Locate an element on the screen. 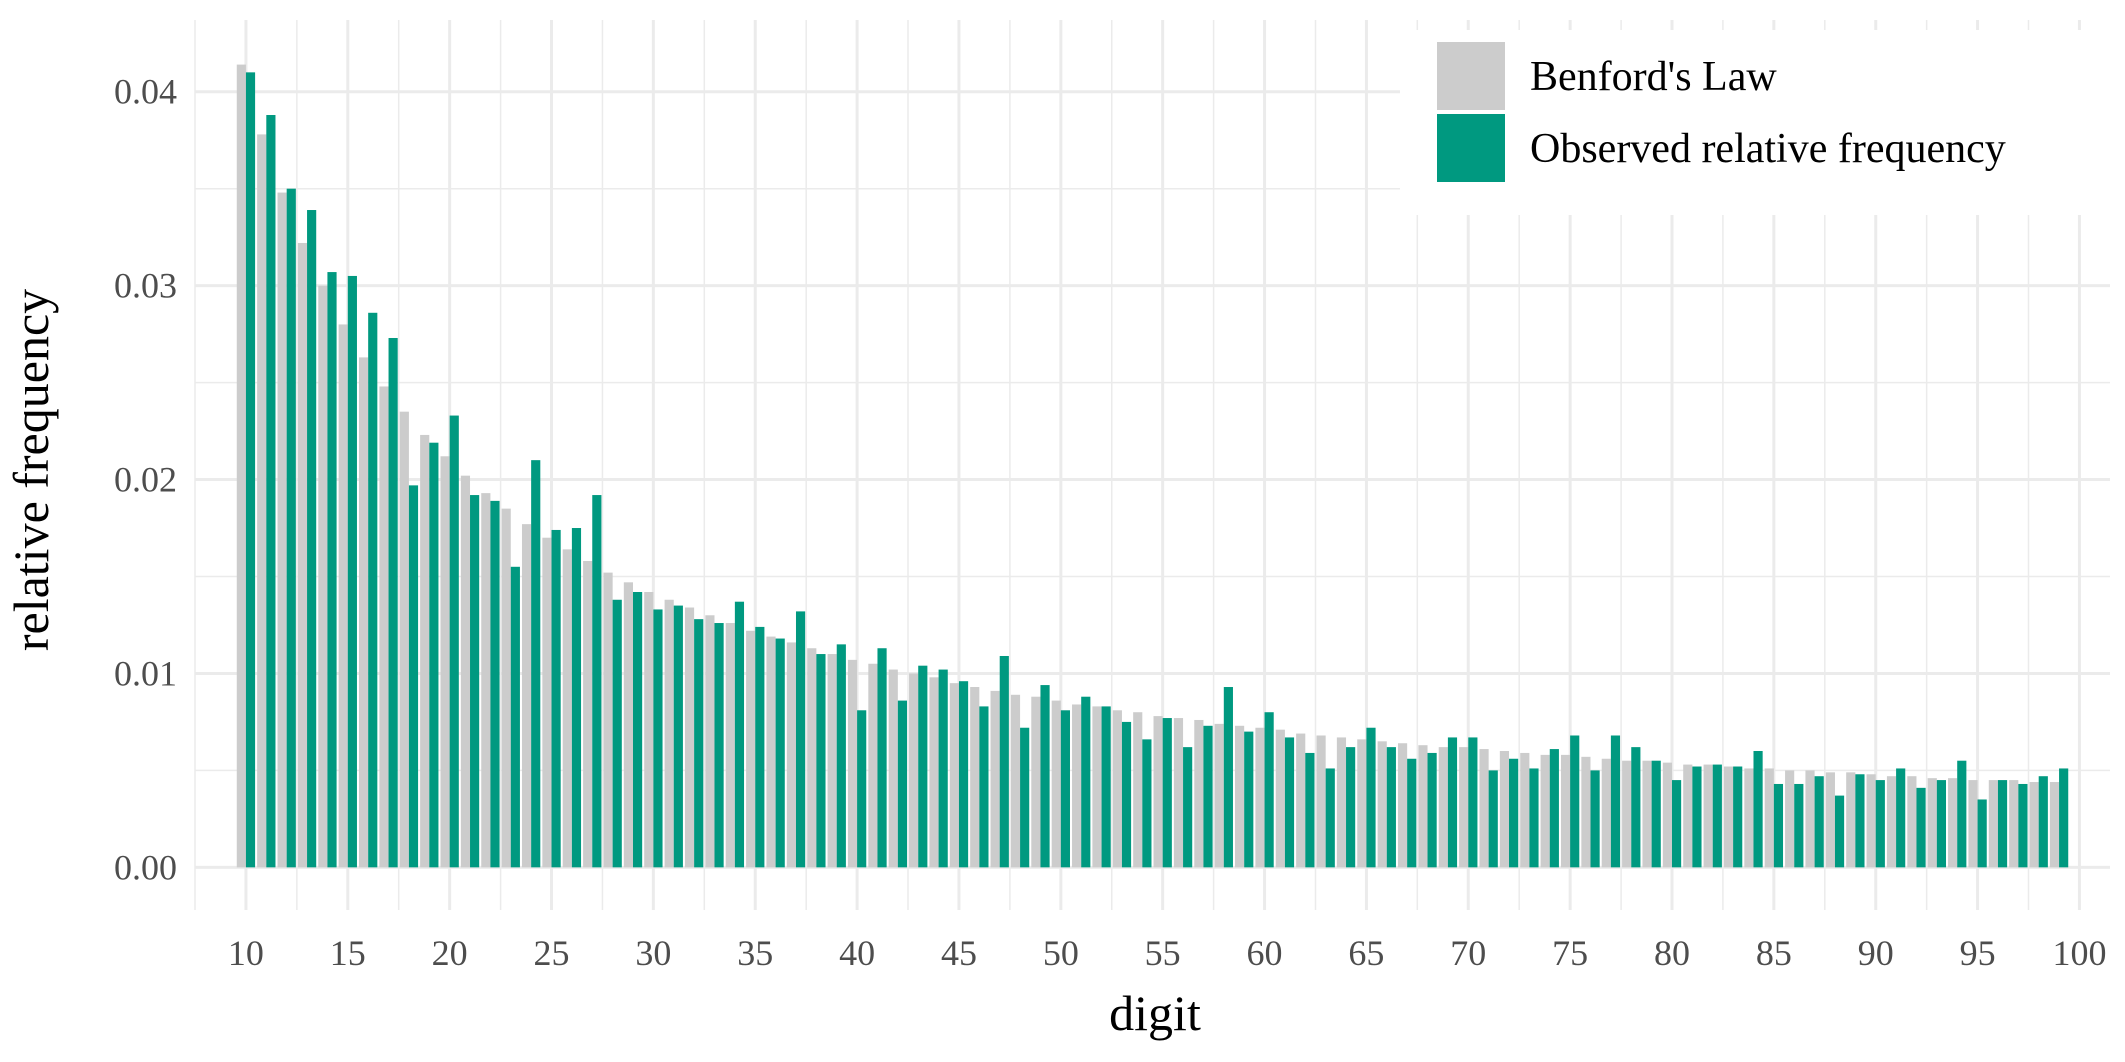  x-tick-label: 60 is located at coordinates (1265, 953).